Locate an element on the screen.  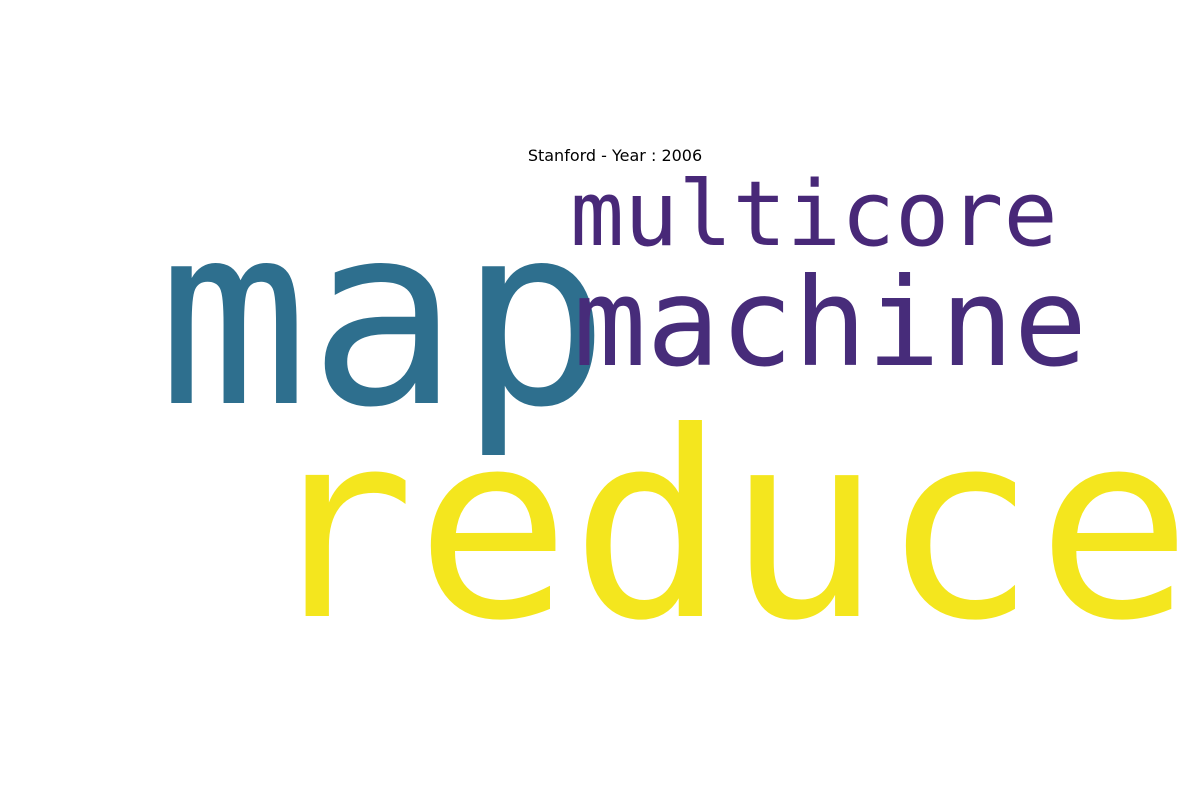
word-cloud-title: Stanford - Year : 2006 is located at coordinates (615, 155).